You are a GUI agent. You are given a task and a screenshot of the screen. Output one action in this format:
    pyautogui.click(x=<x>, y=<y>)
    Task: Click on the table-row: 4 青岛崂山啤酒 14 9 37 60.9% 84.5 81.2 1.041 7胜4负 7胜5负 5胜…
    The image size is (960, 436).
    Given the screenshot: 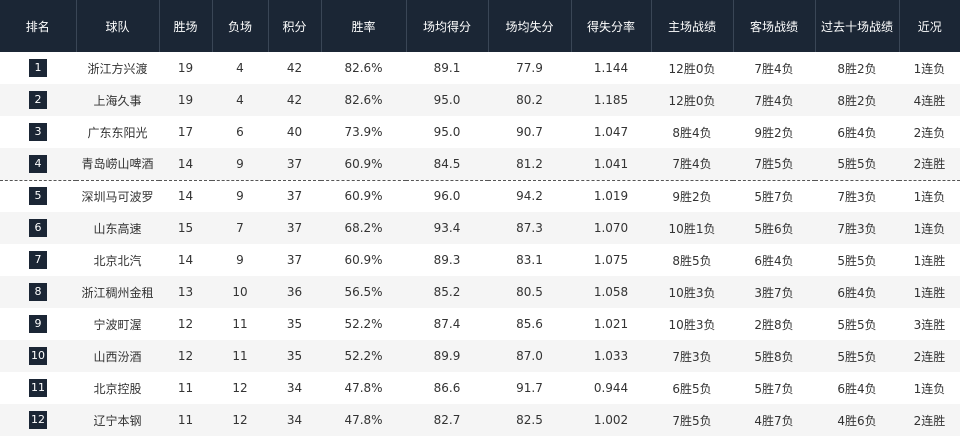 What is the action you would take?
    pyautogui.click(x=480, y=164)
    